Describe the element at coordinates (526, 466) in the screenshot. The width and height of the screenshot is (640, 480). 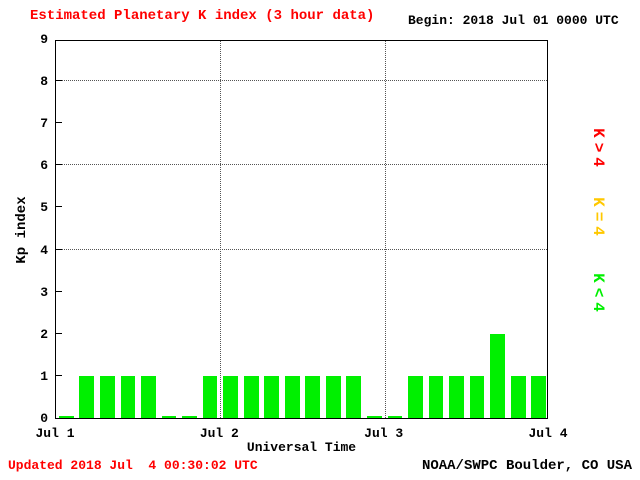
I see `source-label: NOAA/SWPC Boulder, CO USA` at that location.